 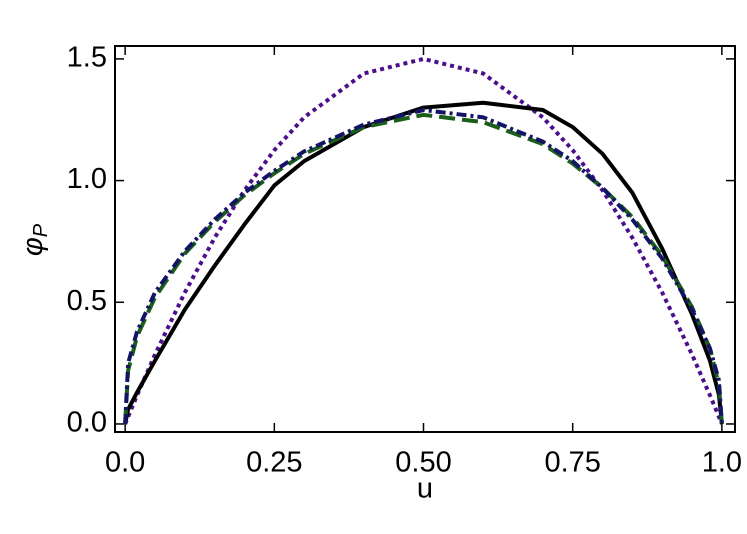 I want to click on x-axis-label: u, so click(x=425, y=489).